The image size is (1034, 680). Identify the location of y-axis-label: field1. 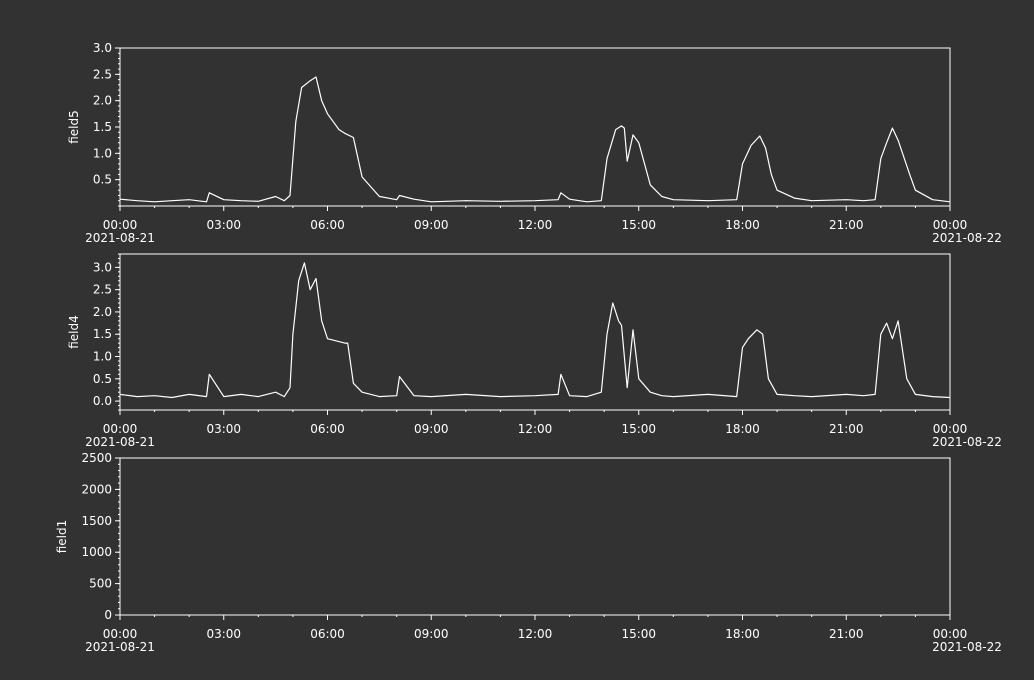
(62, 537).